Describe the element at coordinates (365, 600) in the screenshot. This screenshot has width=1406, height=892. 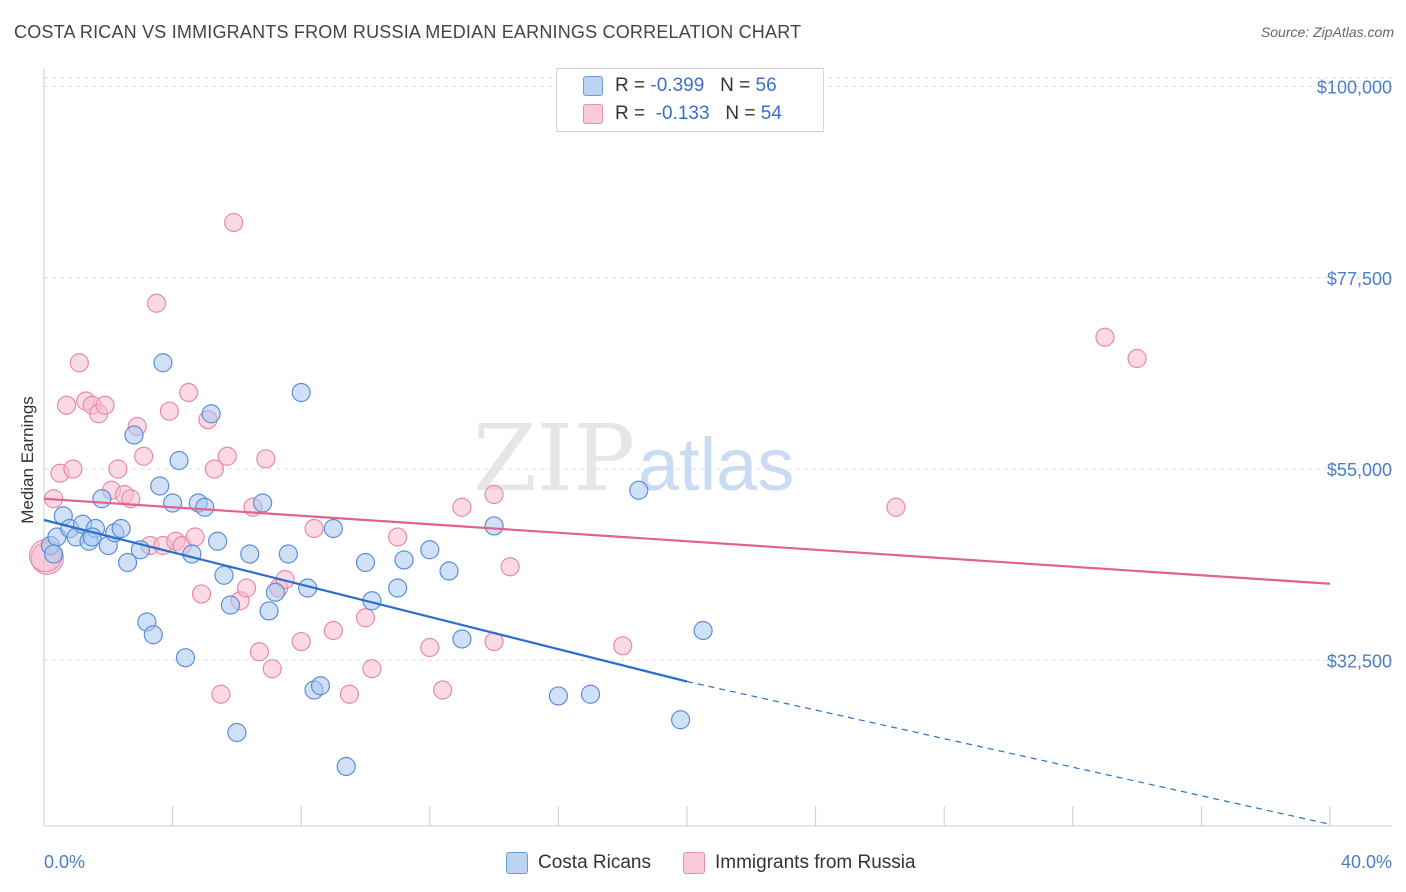
I see `costa-rican-trend-line` at that location.